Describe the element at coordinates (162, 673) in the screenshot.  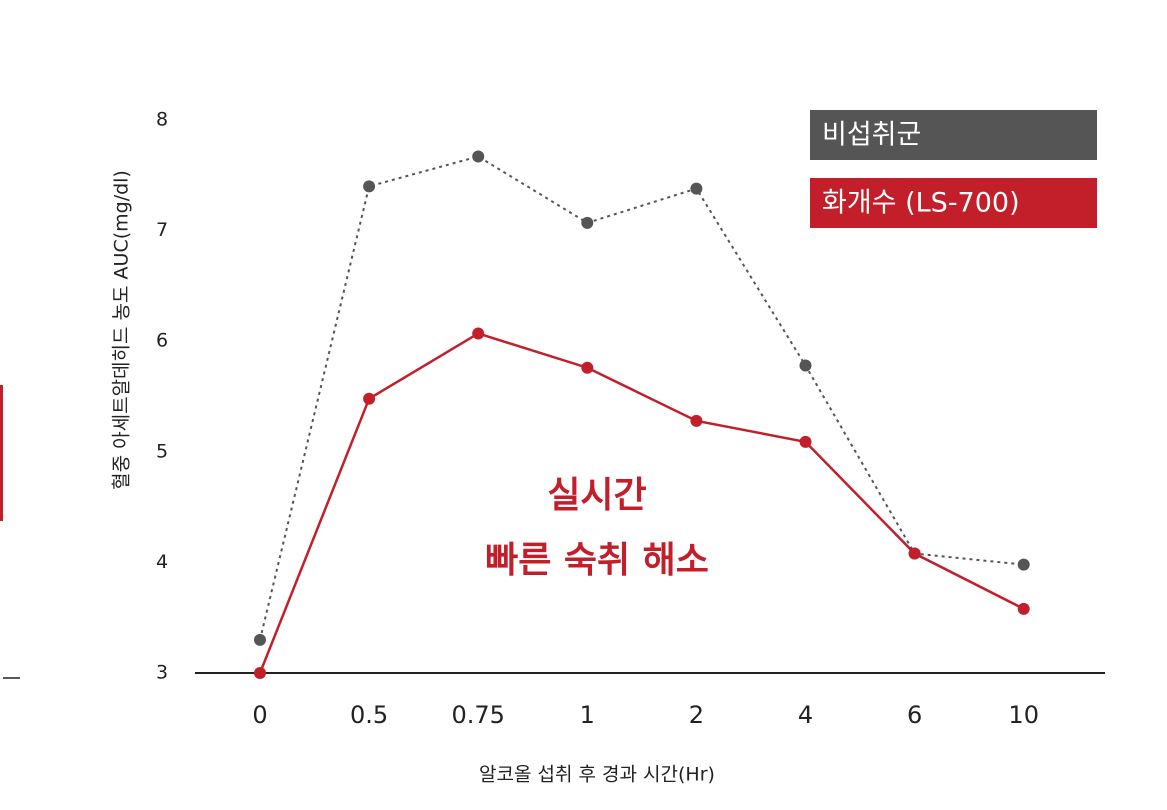
I see `y-tick-label: 3` at that location.